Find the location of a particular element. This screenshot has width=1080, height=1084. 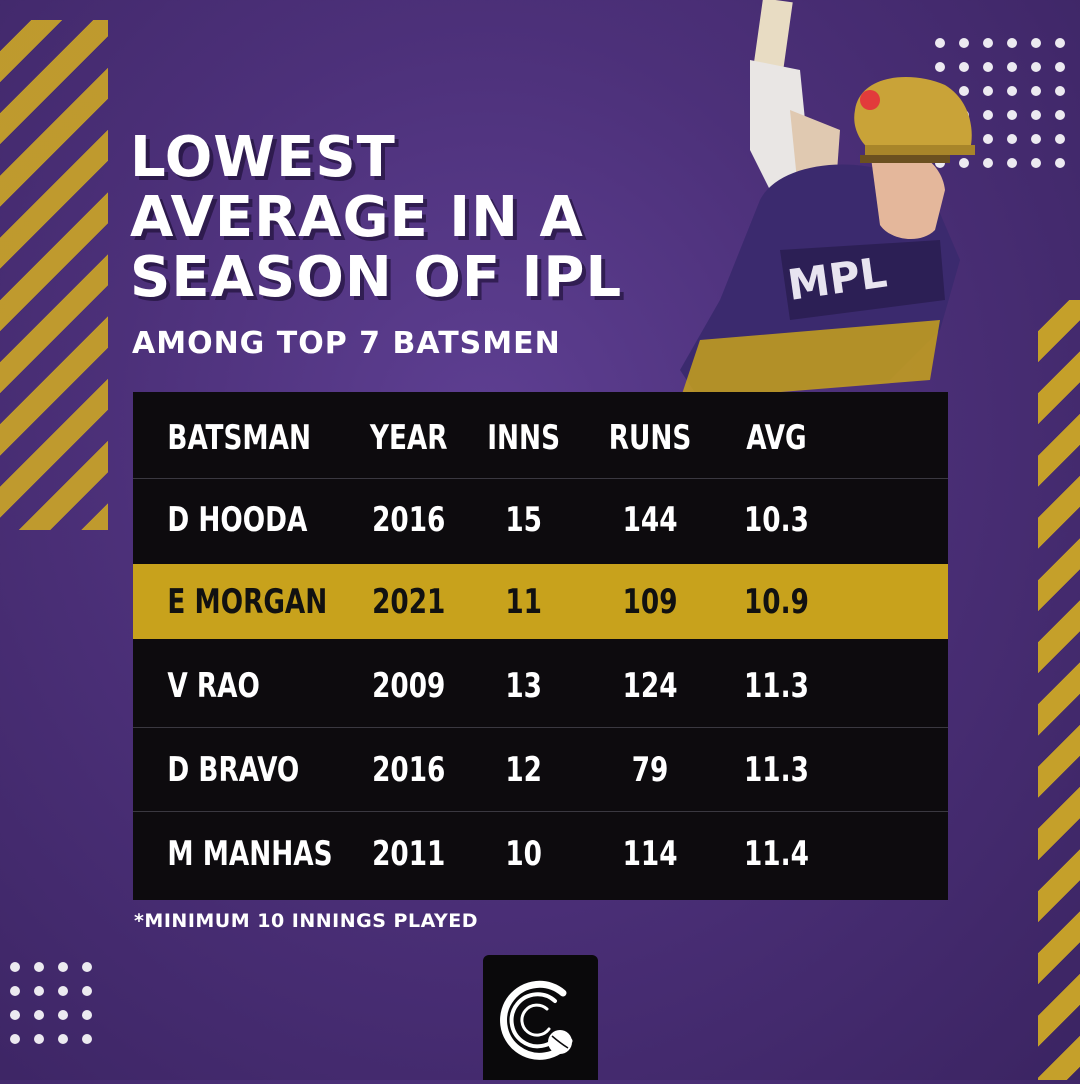

cell-runs: 79 is located at coordinates (650, 770).